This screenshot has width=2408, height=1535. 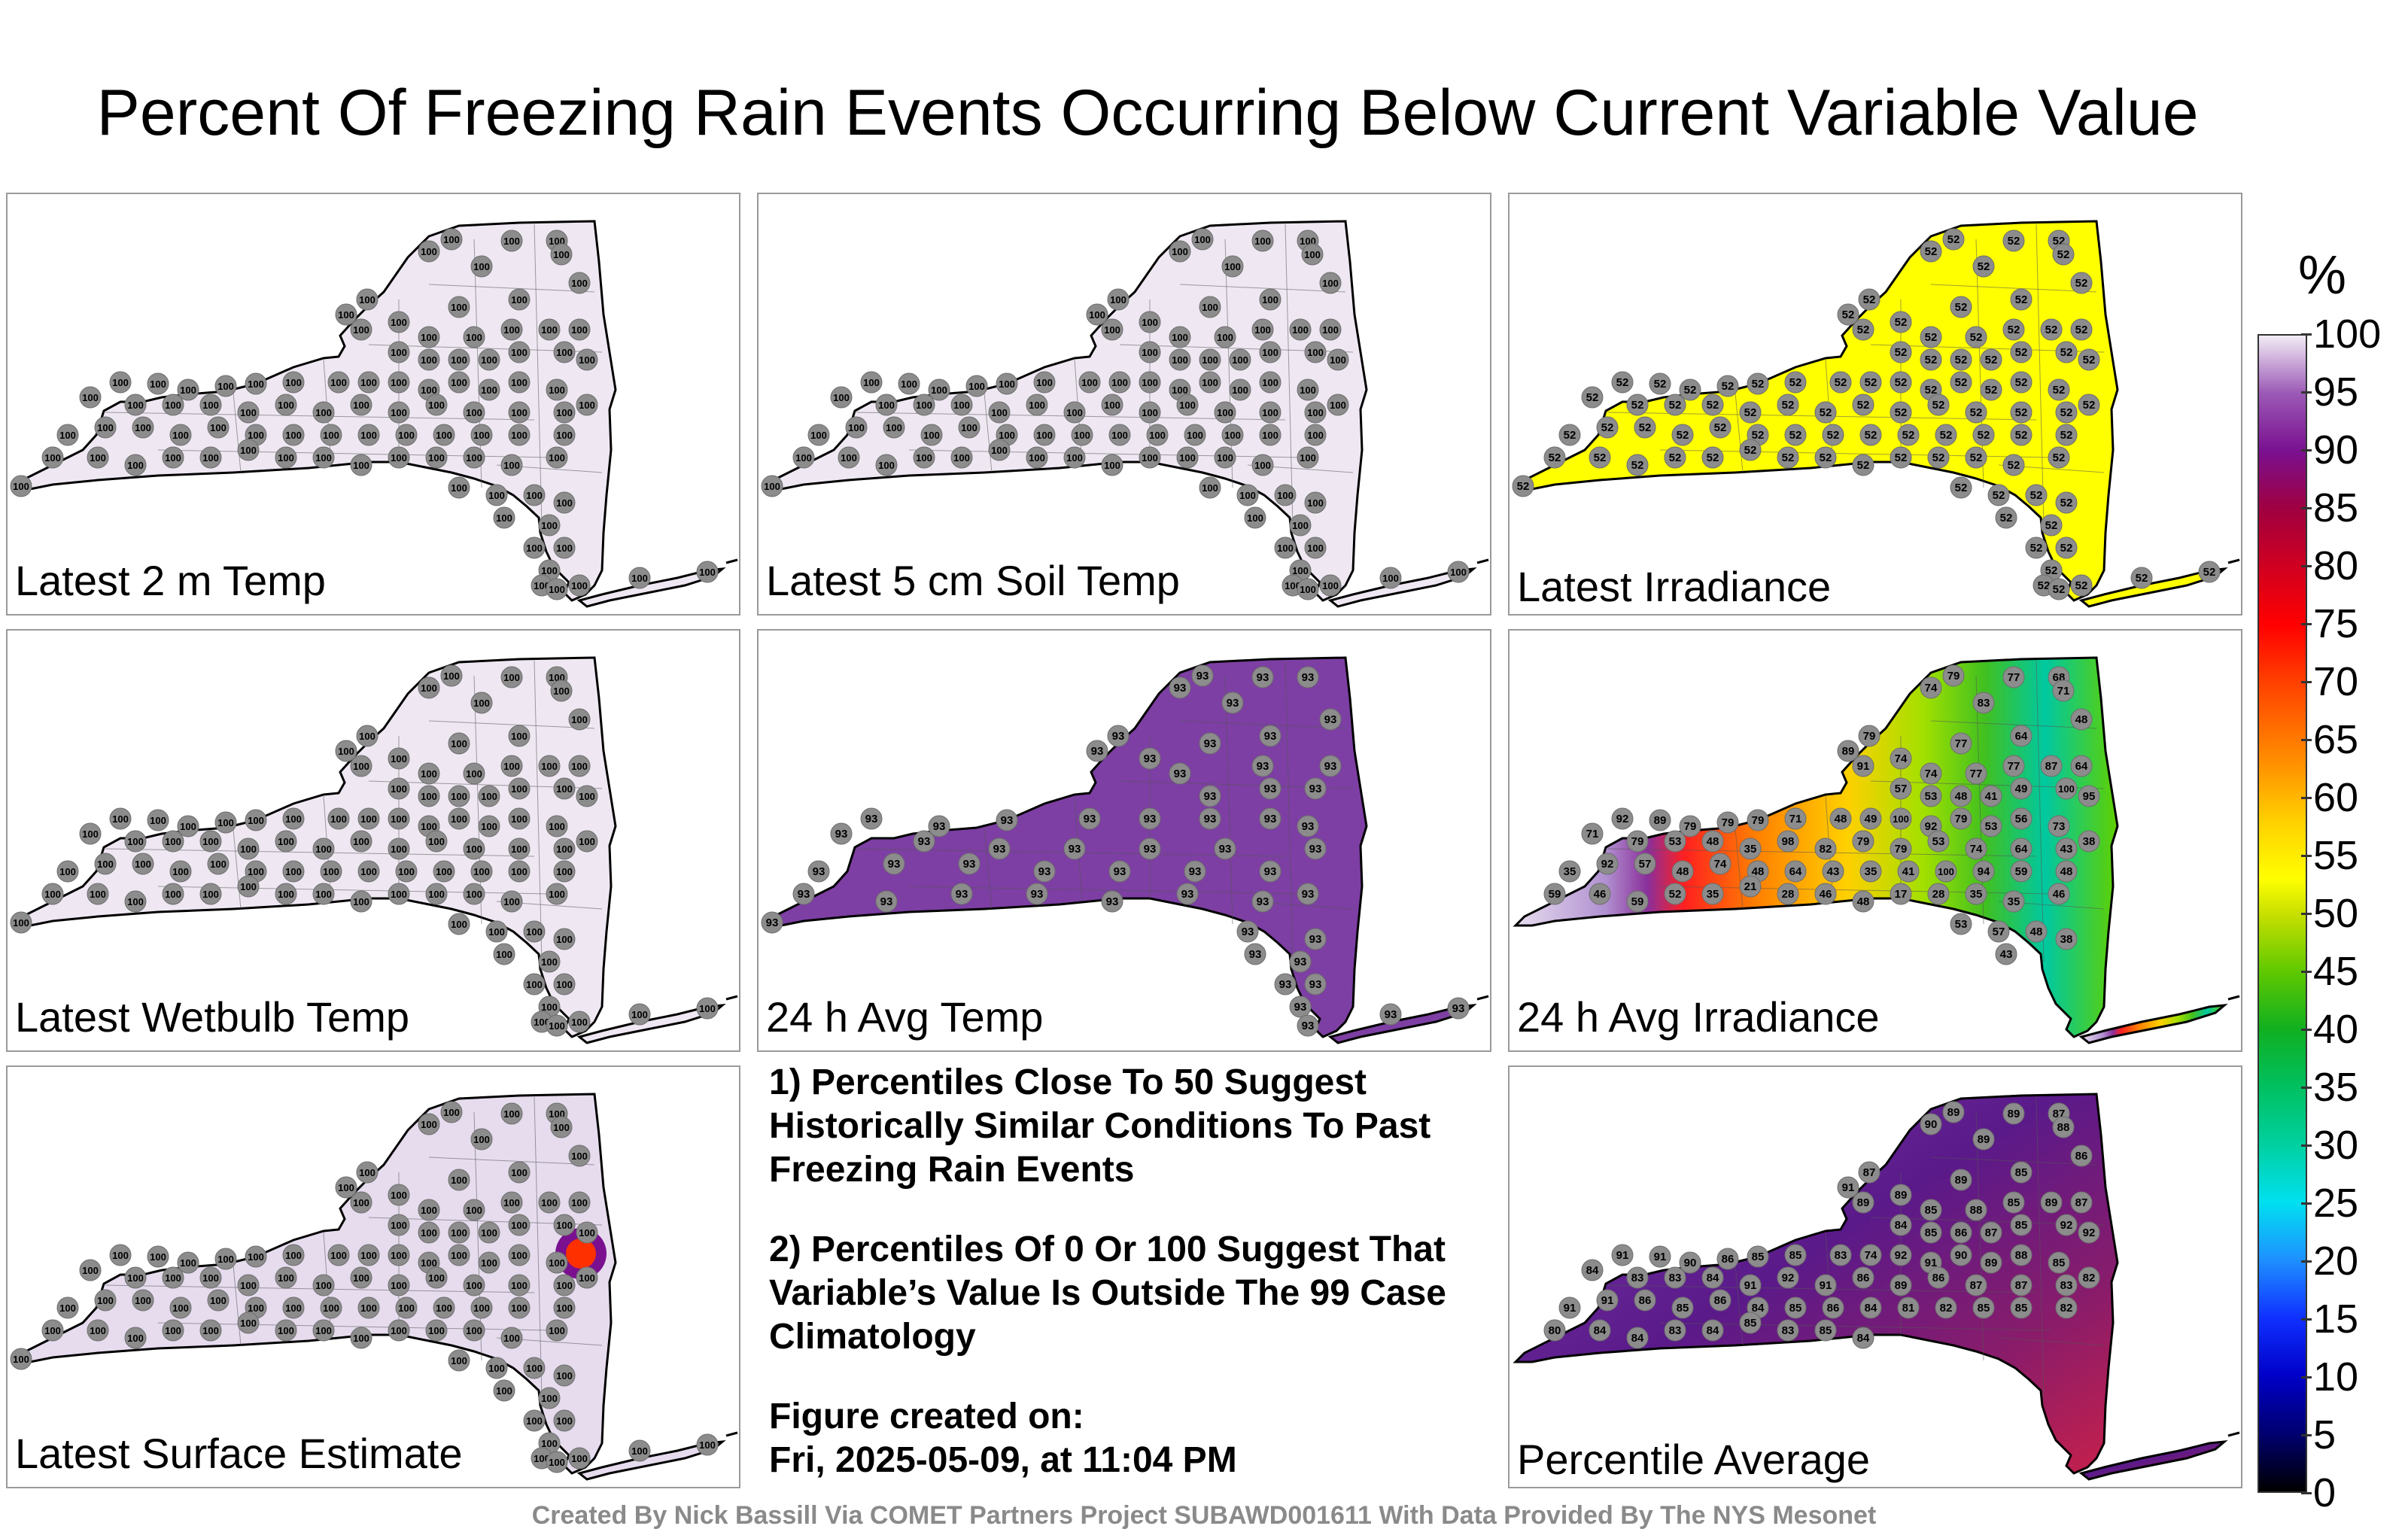 I want to click on station-value: 87, so click(x=2021, y=1285).